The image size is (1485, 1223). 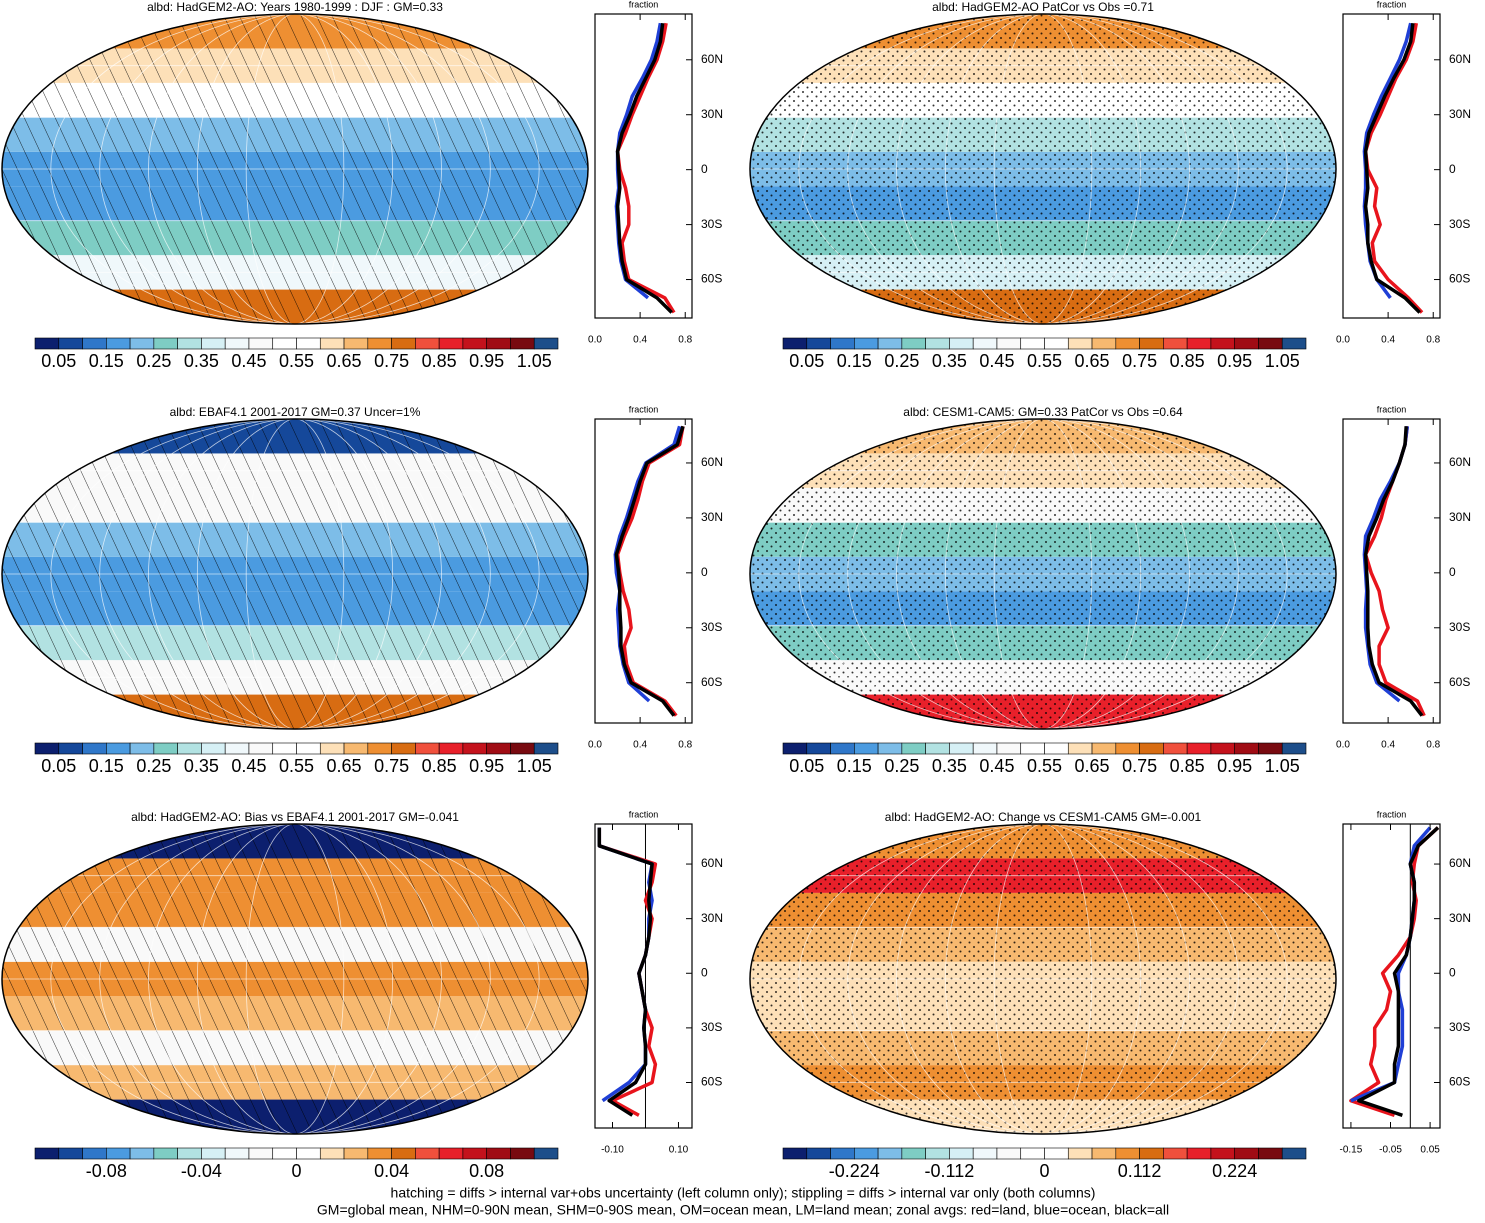 What do you see at coordinates (1043, 7) in the screenshot?
I see `map-title: albd: HadGEM2-AO PatCor vs Obs =0.71` at bounding box center [1043, 7].